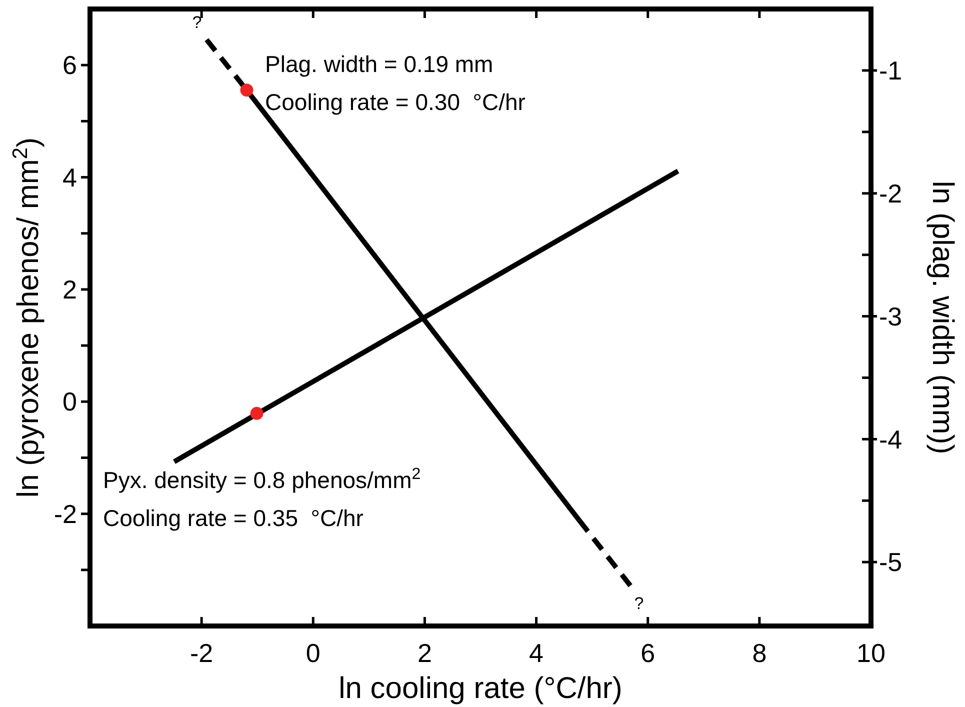 Image resolution: width=965 pixels, height=707 pixels. I want to click on x-tick-label: 6, so click(648, 653).